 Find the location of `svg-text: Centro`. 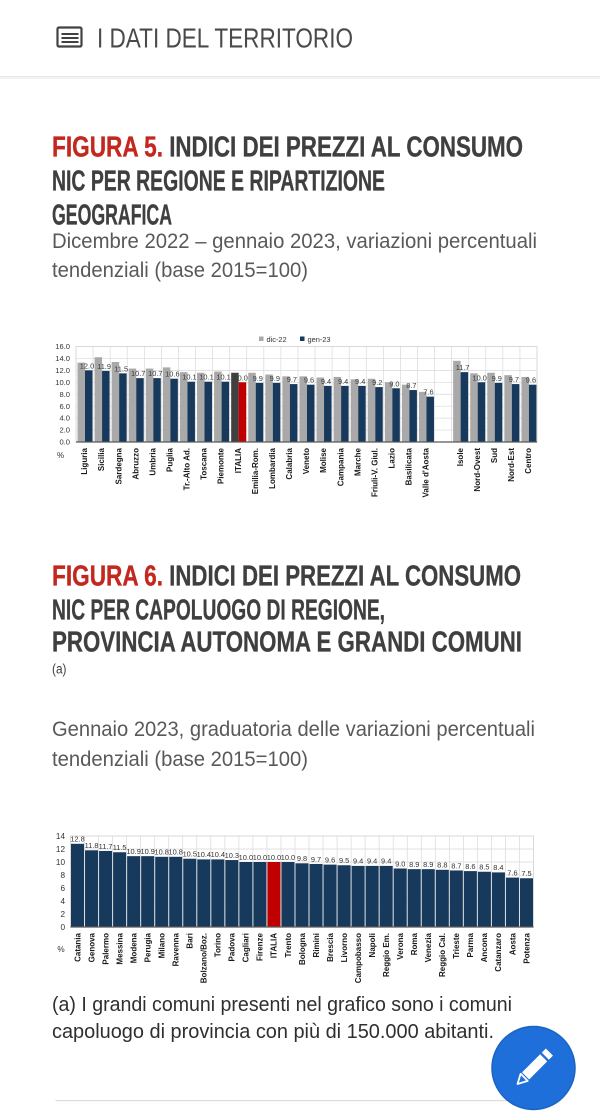

svg-text: Centro is located at coordinates (528, 461).